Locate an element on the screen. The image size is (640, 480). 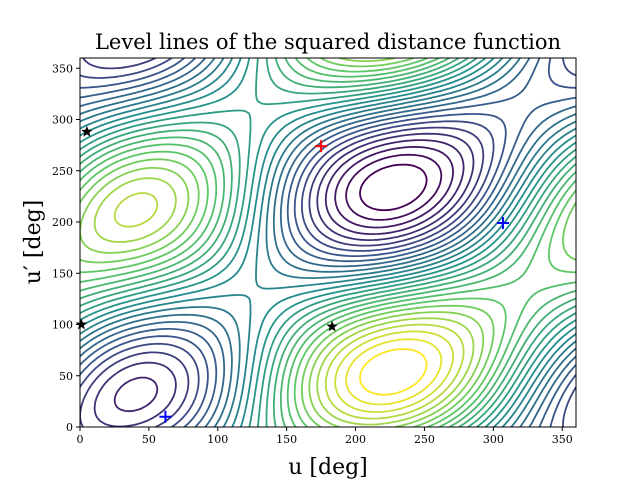
x-axis: 0 50 100 150 200 250 300 350 is located at coordinates (325, 436).